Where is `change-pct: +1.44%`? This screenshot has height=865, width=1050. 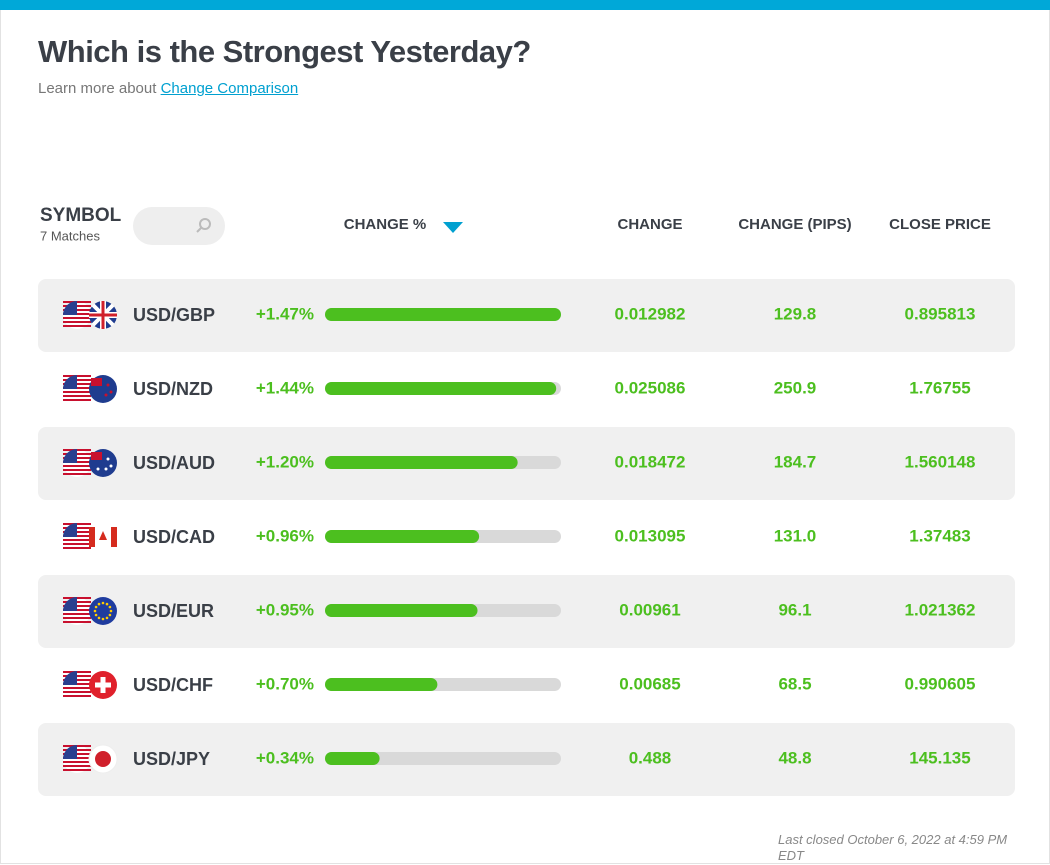 change-pct: +1.44% is located at coordinates (285, 387).